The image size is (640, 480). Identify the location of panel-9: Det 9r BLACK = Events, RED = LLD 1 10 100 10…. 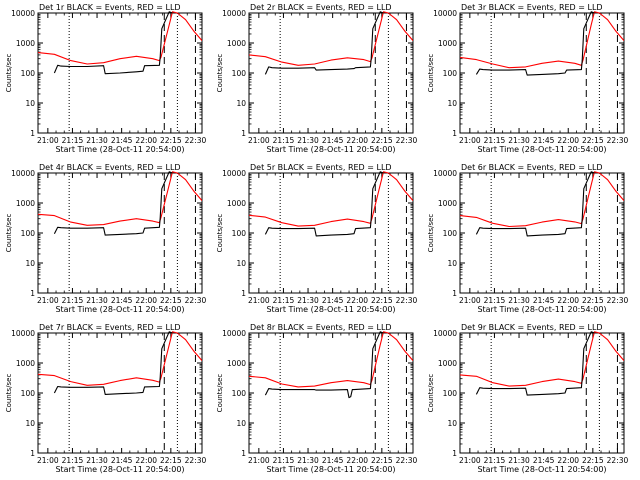
(527, 398).